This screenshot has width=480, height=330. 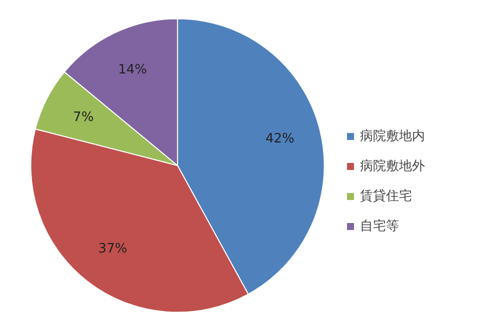 What do you see at coordinates (113, 249) in the screenshot?
I see `data-label: 37%` at bounding box center [113, 249].